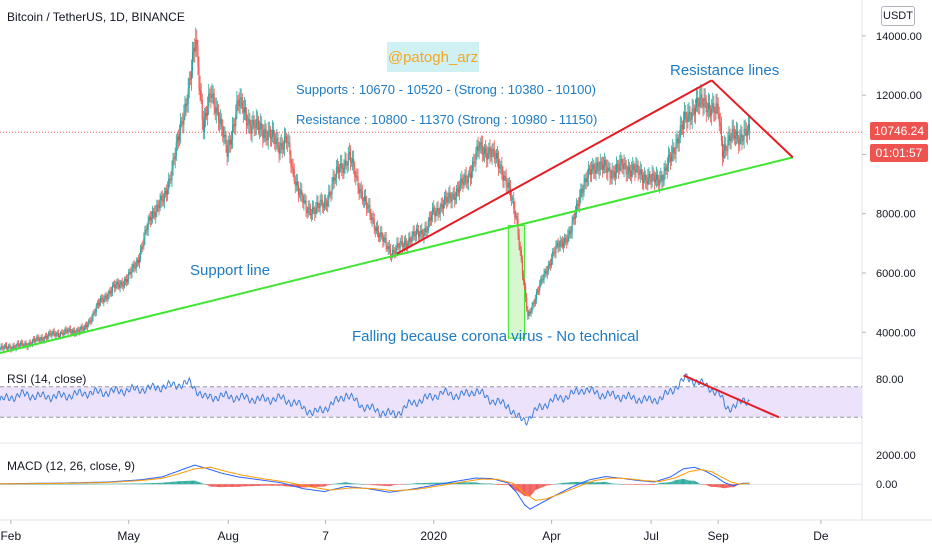 This screenshot has height=550, width=932. I want to click on currency-button: USDT, so click(898, 16).